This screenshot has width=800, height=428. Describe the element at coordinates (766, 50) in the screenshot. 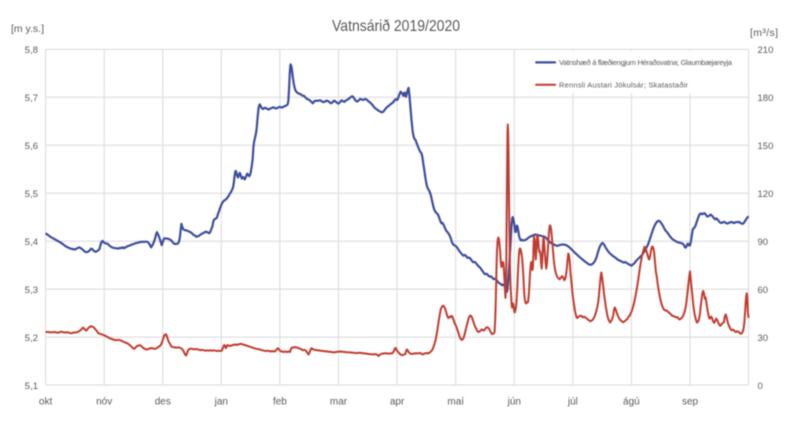

I see `svg-text: 210` at that location.